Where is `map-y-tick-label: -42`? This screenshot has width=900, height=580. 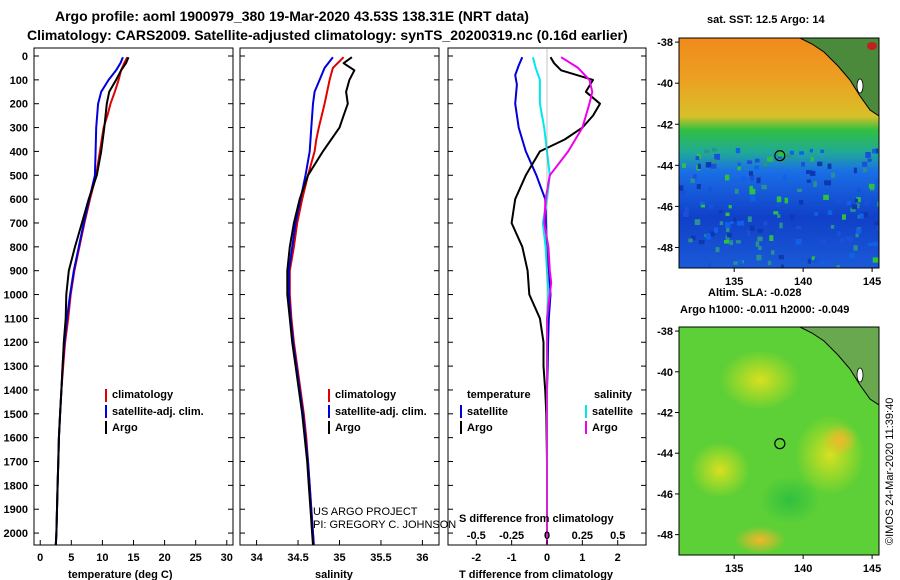 map-y-tick-label: -42 is located at coordinates (665, 125).